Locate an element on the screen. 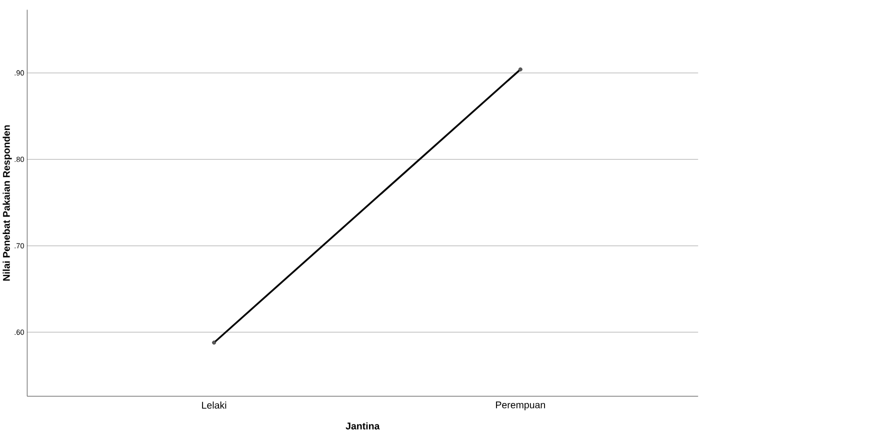 This screenshot has height=446, width=885. x-axis-title: Jantina is located at coordinates (363, 426).